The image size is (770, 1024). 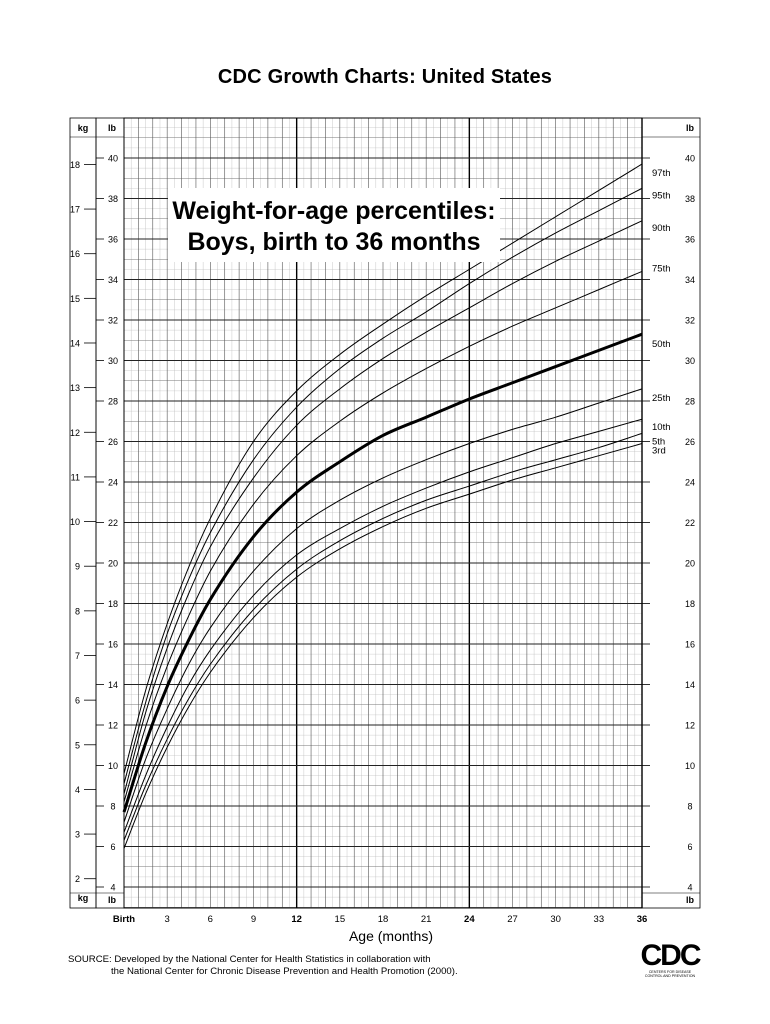 What do you see at coordinates (690, 604) in the screenshot?
I see `lb-tick-label-right: 18` at bounding box center [690, 604].